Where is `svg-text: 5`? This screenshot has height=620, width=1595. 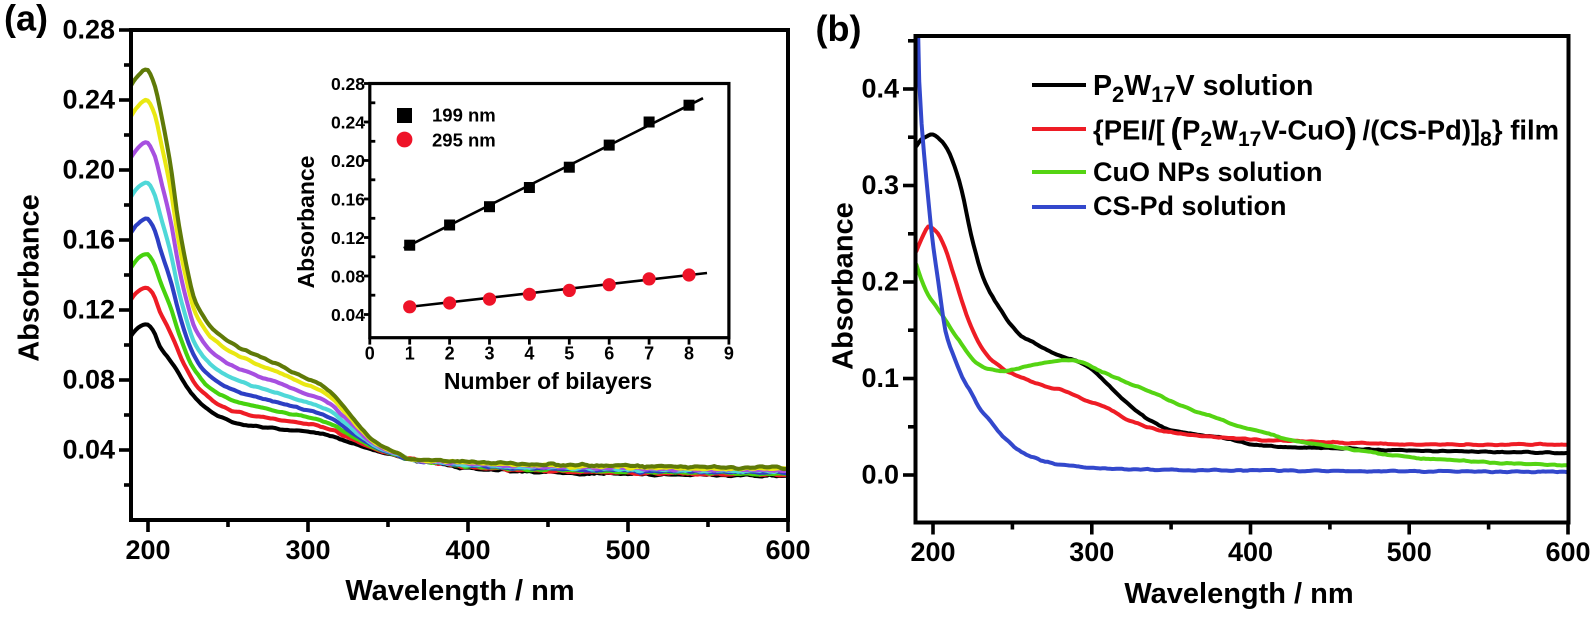
svg-text: 5 is located at coordinates (569, 354).